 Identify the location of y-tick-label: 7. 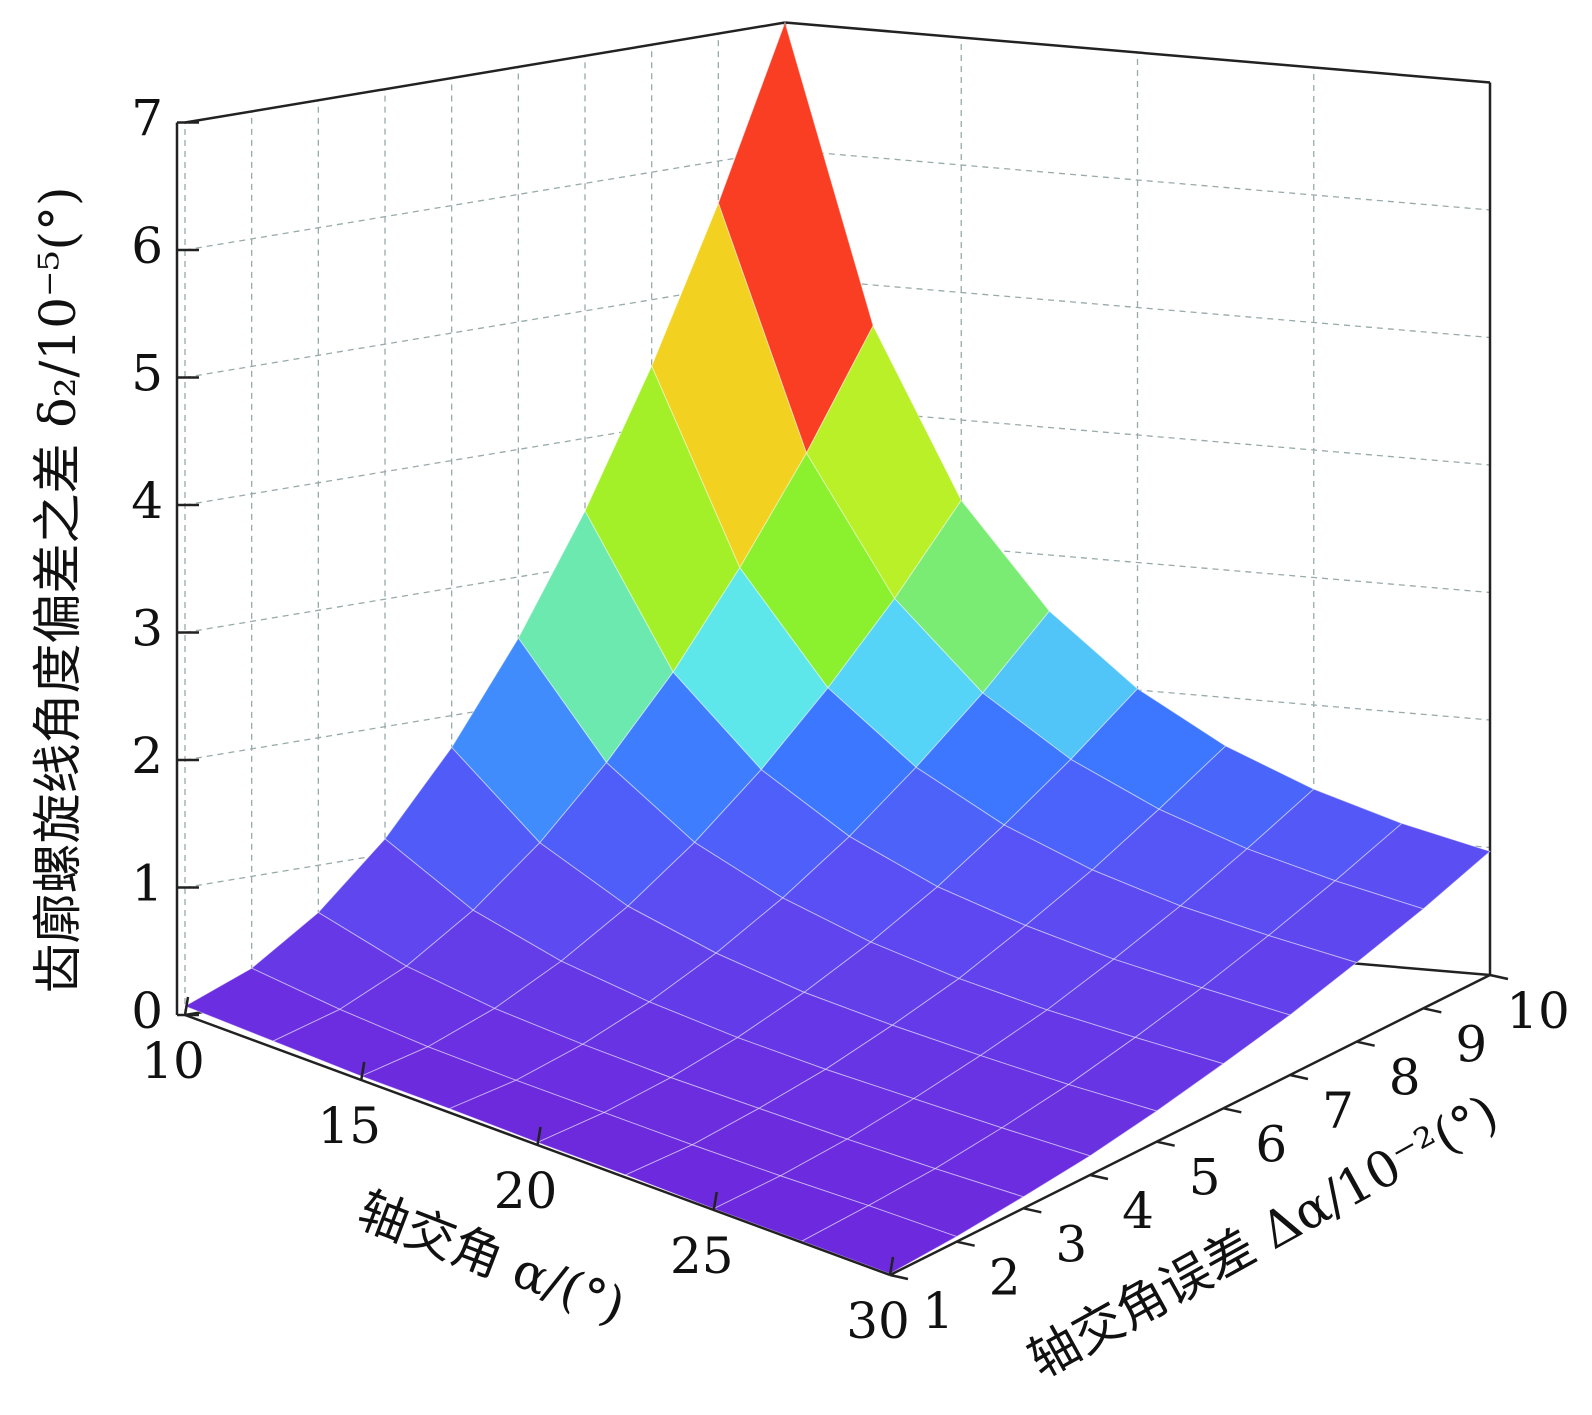
(1338, 1111).